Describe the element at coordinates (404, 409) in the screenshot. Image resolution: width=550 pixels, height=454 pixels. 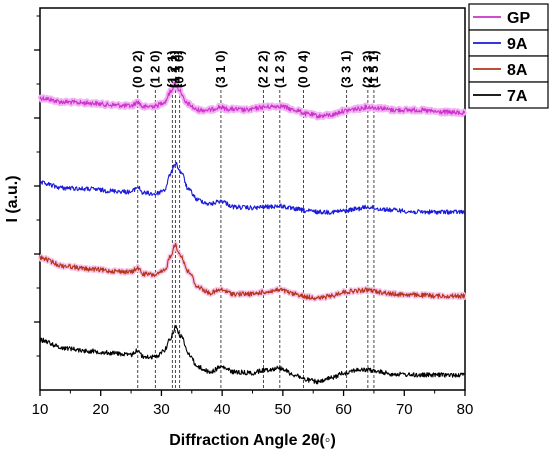
I see `x-tick-label: 70` at that location.